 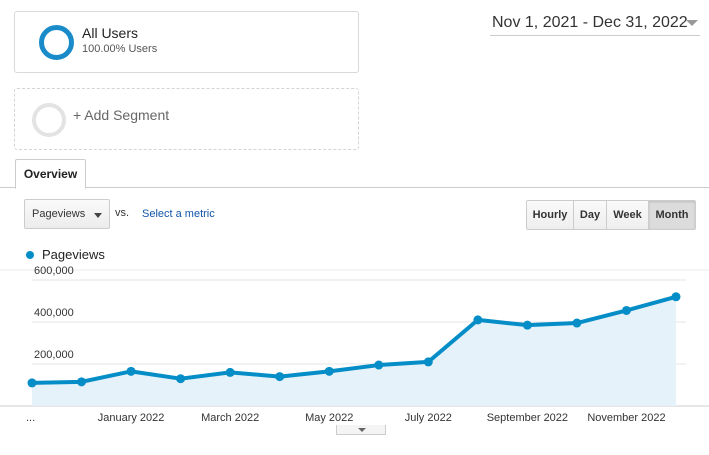 I want to click on segment-circle-icon, so click(x=56, y=42).